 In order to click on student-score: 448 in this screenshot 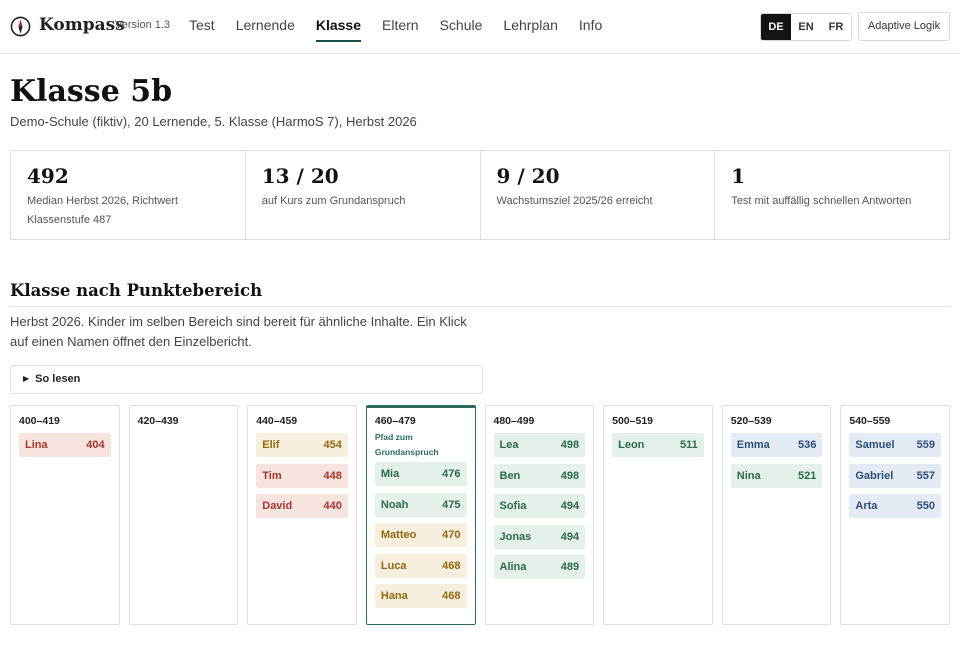, I will do `click(332, 475)`.